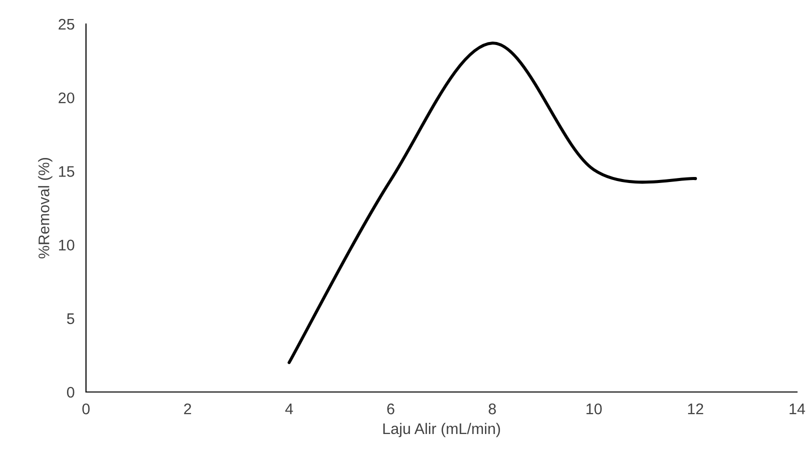 This screenshot has width=811, height=468. What do you see at coordinates (45, 208) in the screenshot?
I see `y-axis-title: %Removal (%)` at bounding box center [45, 208].